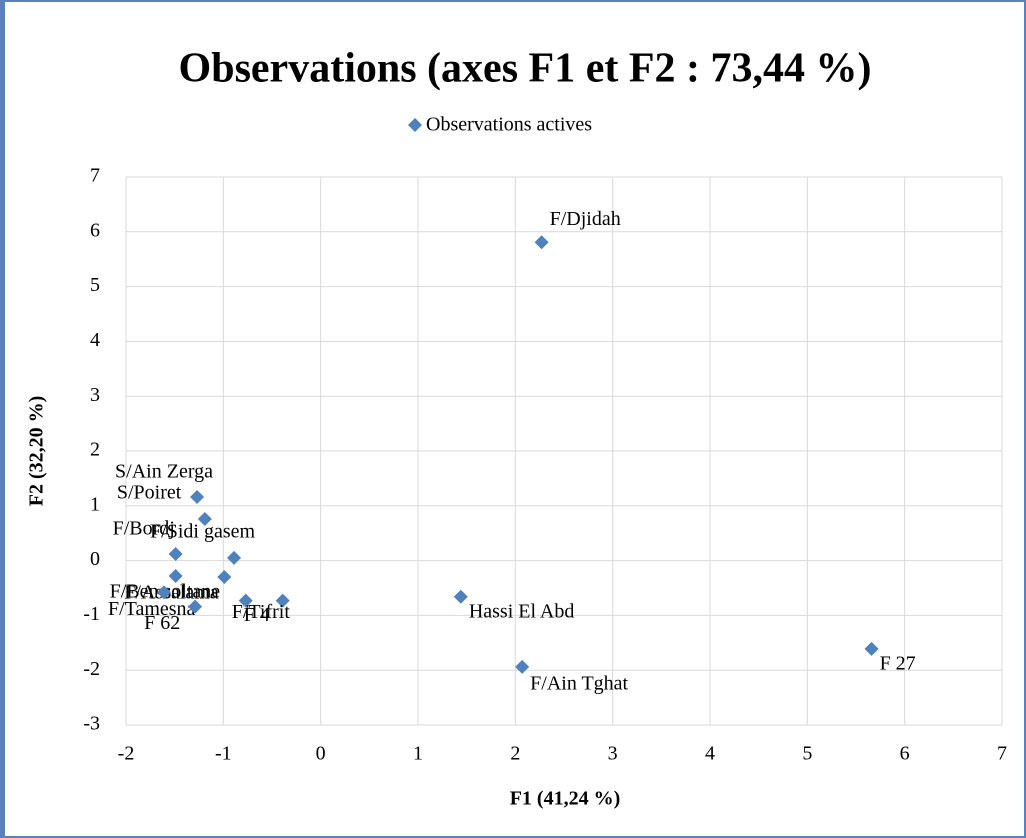  What do you see at coordinates (898, 663) in the screenshot?
I see `point-label: F 27` at bounding box center [898, 663].